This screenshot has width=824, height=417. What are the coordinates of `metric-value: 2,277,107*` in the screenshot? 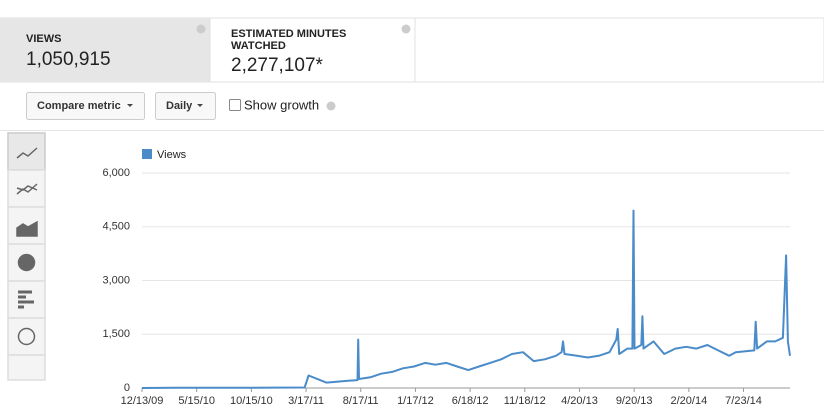 It's located at (277, 65).